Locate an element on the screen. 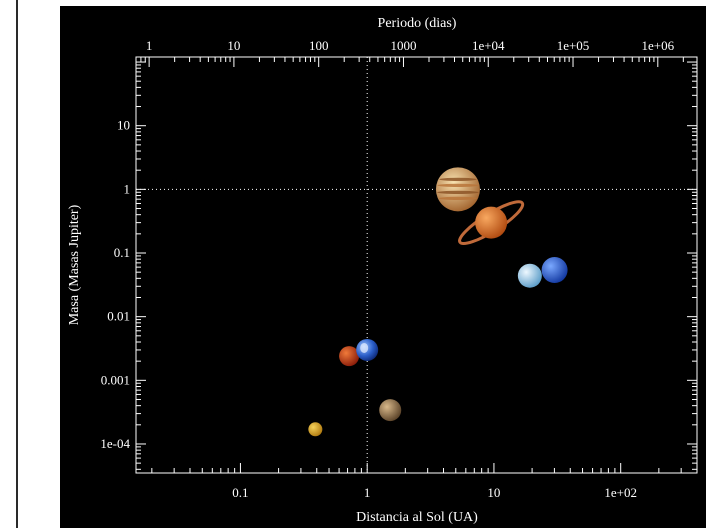 The image size is (706, 528). venus-icon is located at coordinates (349, 356).